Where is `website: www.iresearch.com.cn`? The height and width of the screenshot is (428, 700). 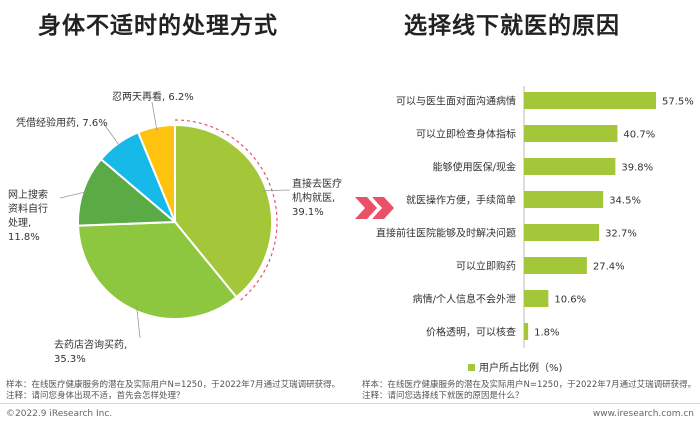 website: www.iresearch.com.cn is located at coordinates (643, 414).